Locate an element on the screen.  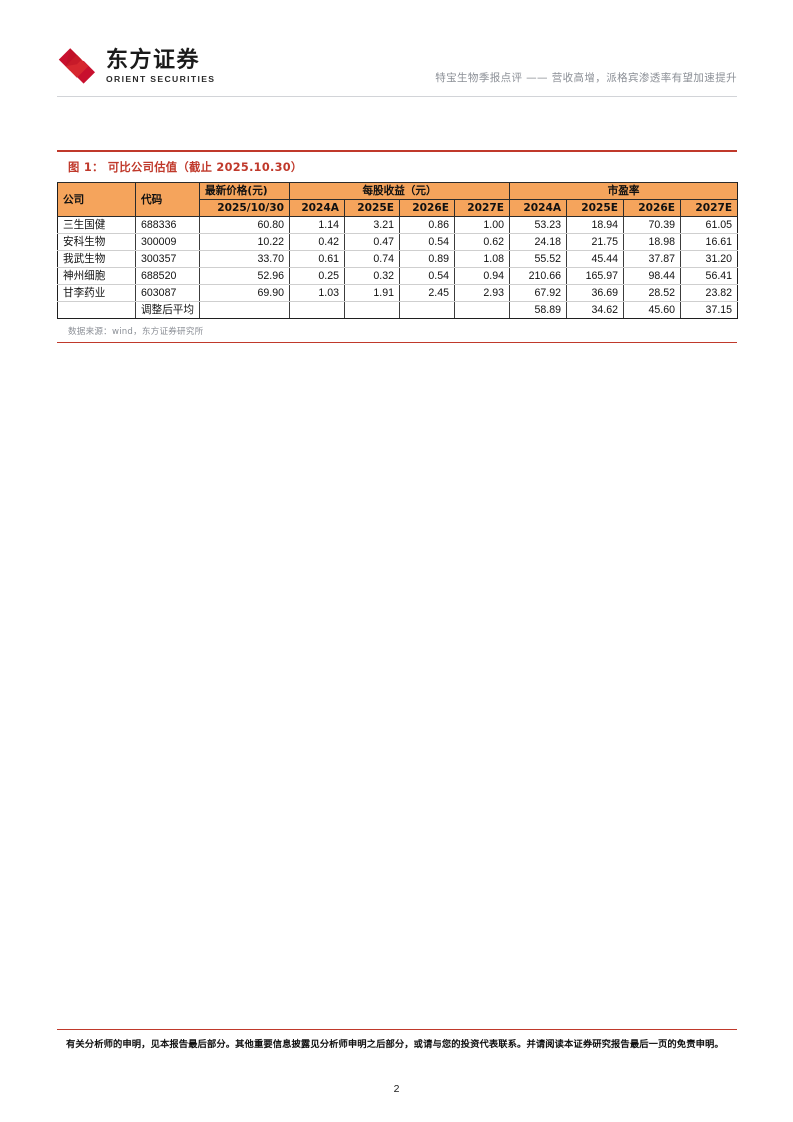
cell-pe-2025e: 45.44 is located at coordinates (595, 258).